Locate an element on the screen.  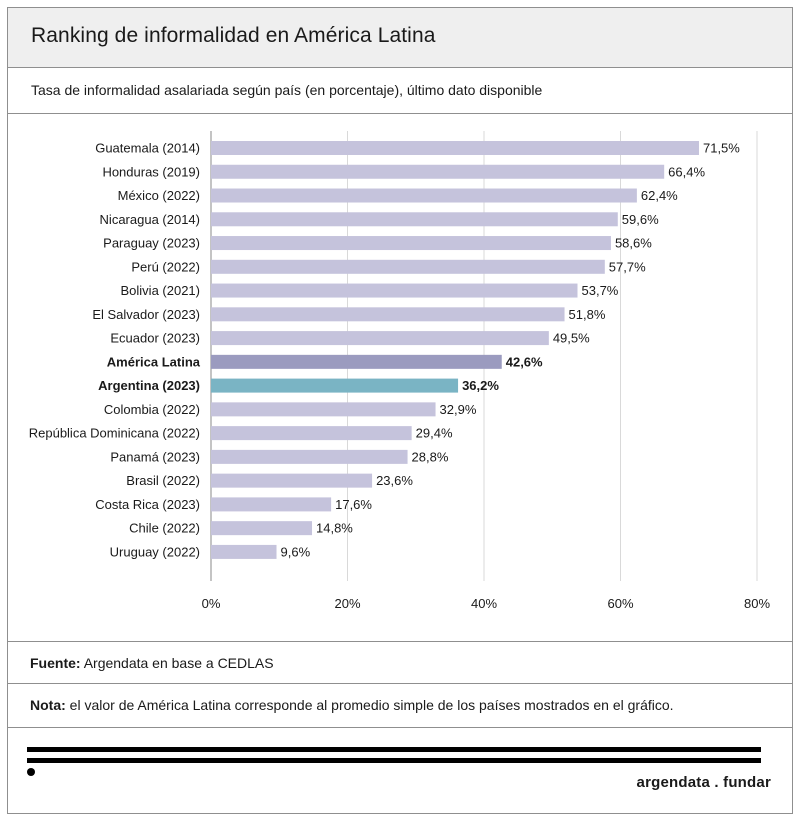
brand-logo: argendata . fundar is located at coordinates (703, 782).